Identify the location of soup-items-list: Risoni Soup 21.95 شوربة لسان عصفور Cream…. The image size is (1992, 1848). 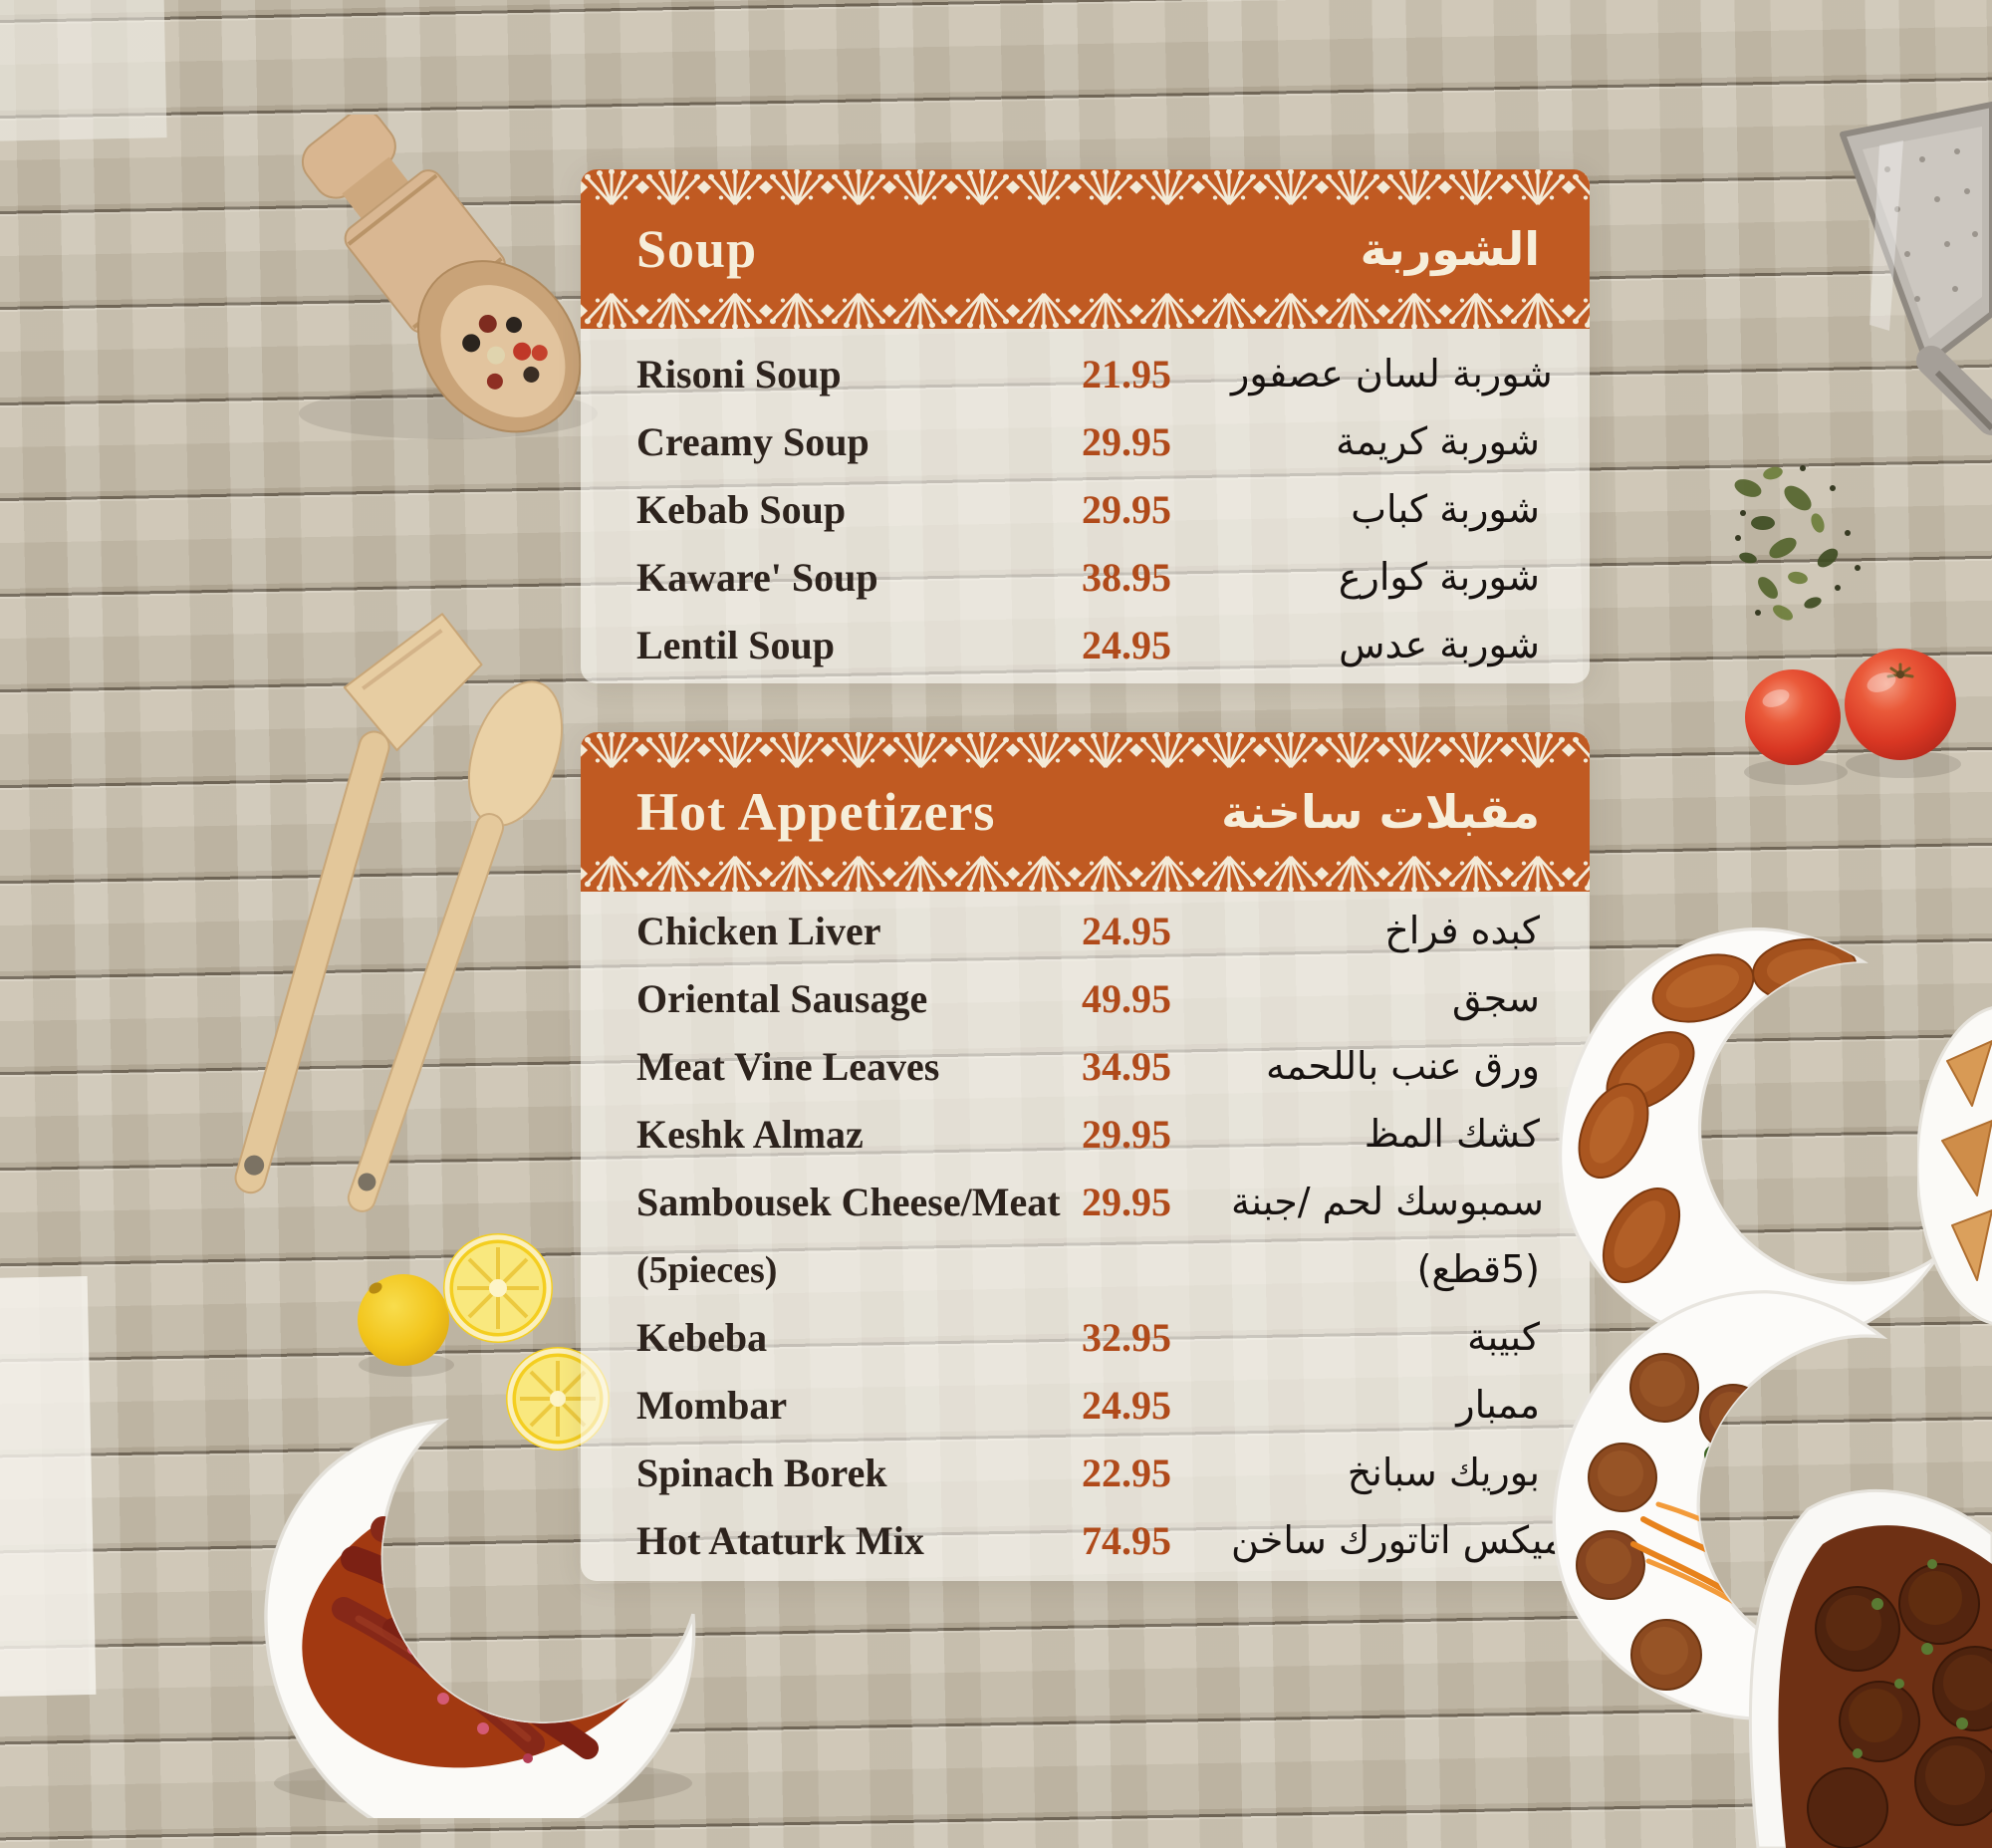
(1086, 510).